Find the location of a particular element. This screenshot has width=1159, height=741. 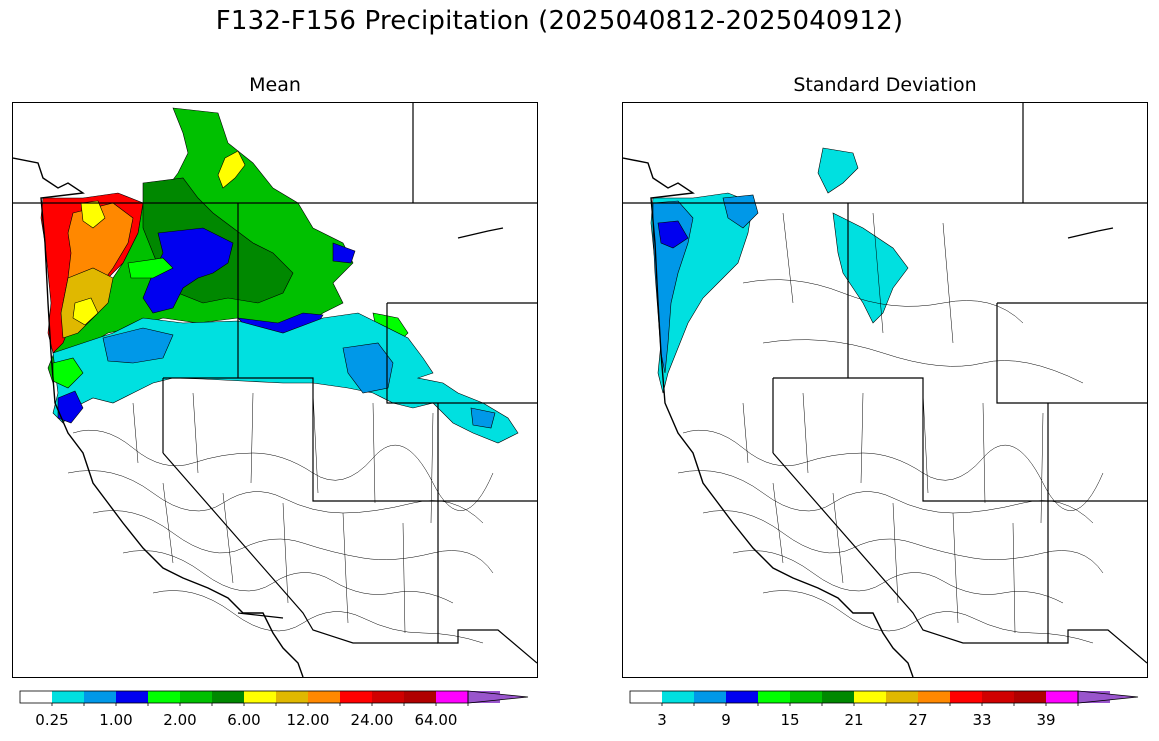

mean-region-ltblue2 is located at coordinates (368, 368).